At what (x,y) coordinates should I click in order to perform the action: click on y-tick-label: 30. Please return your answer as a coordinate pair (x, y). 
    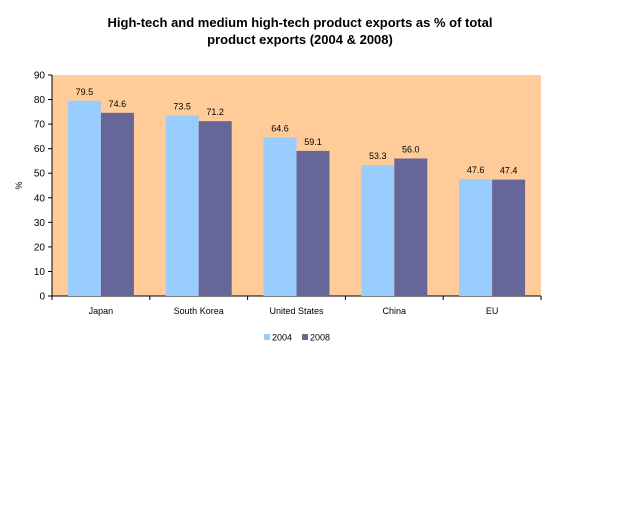
    Looking at the image, I should click on (40, 223).